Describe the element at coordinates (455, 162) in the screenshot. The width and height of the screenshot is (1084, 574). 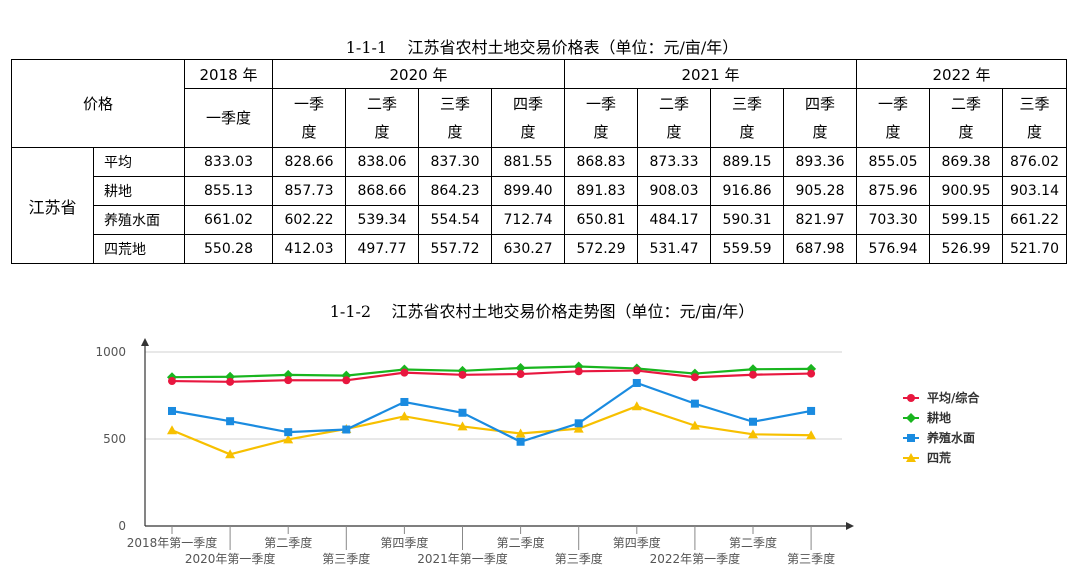
I see `price-value-cell: 837.30` at that location.